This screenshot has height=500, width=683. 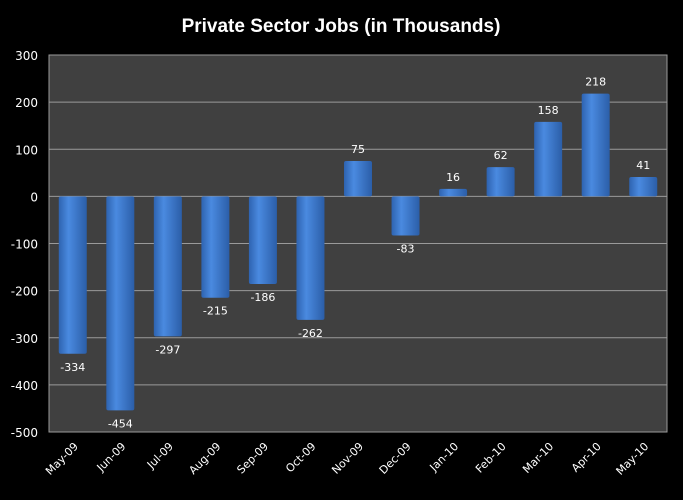 What do you see at coordinates (595, 82) in the screenshot?
I see `data-label: 218` at bounding box center [595, 82].